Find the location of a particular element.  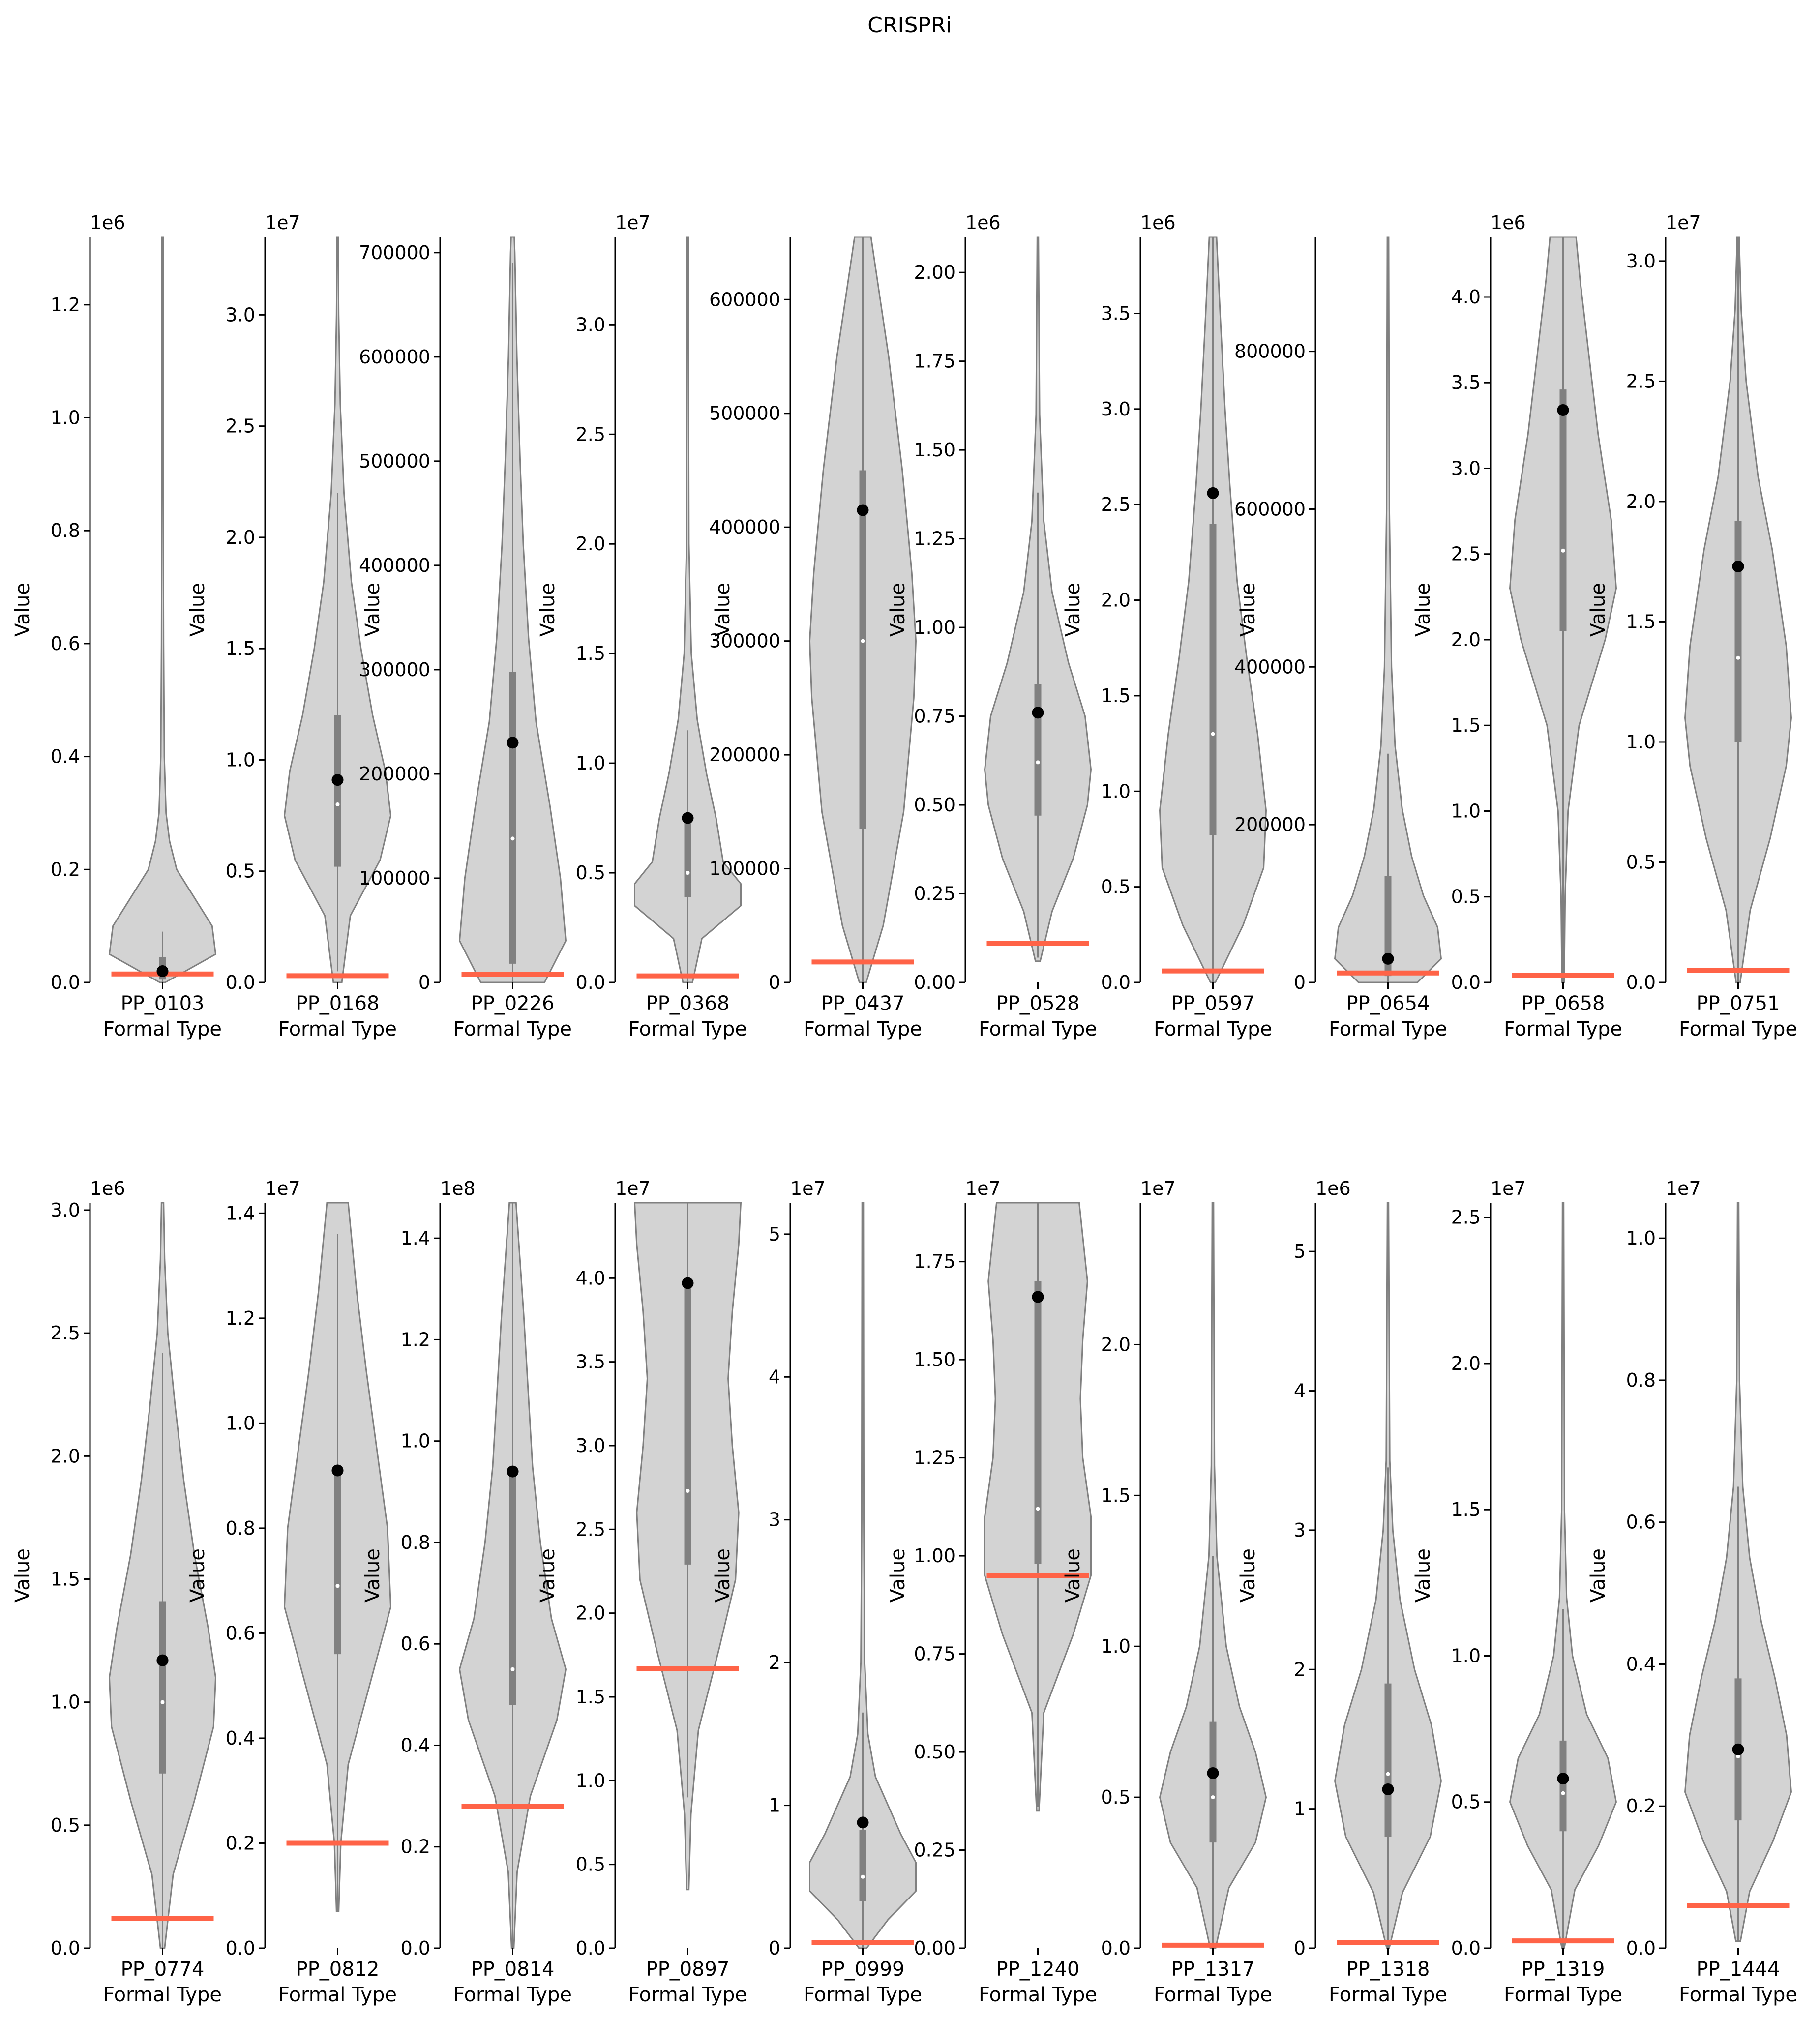

x-tick-label: PP_0658 is located at coordinates (1563, 1003).